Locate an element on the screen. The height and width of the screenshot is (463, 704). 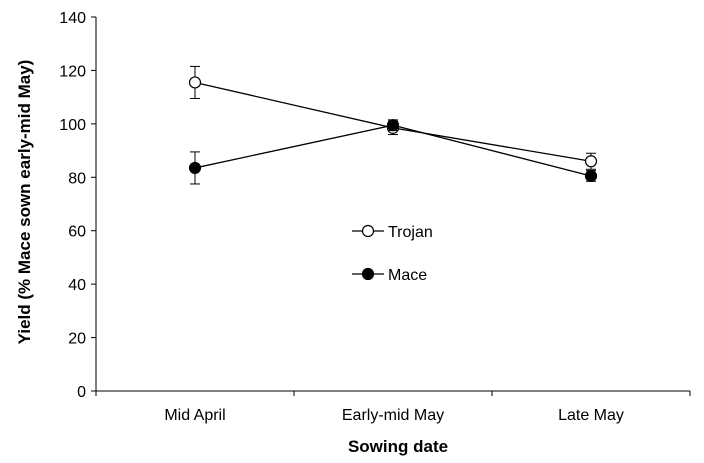
legend-item: Mace is located at coordinates (389, 275).